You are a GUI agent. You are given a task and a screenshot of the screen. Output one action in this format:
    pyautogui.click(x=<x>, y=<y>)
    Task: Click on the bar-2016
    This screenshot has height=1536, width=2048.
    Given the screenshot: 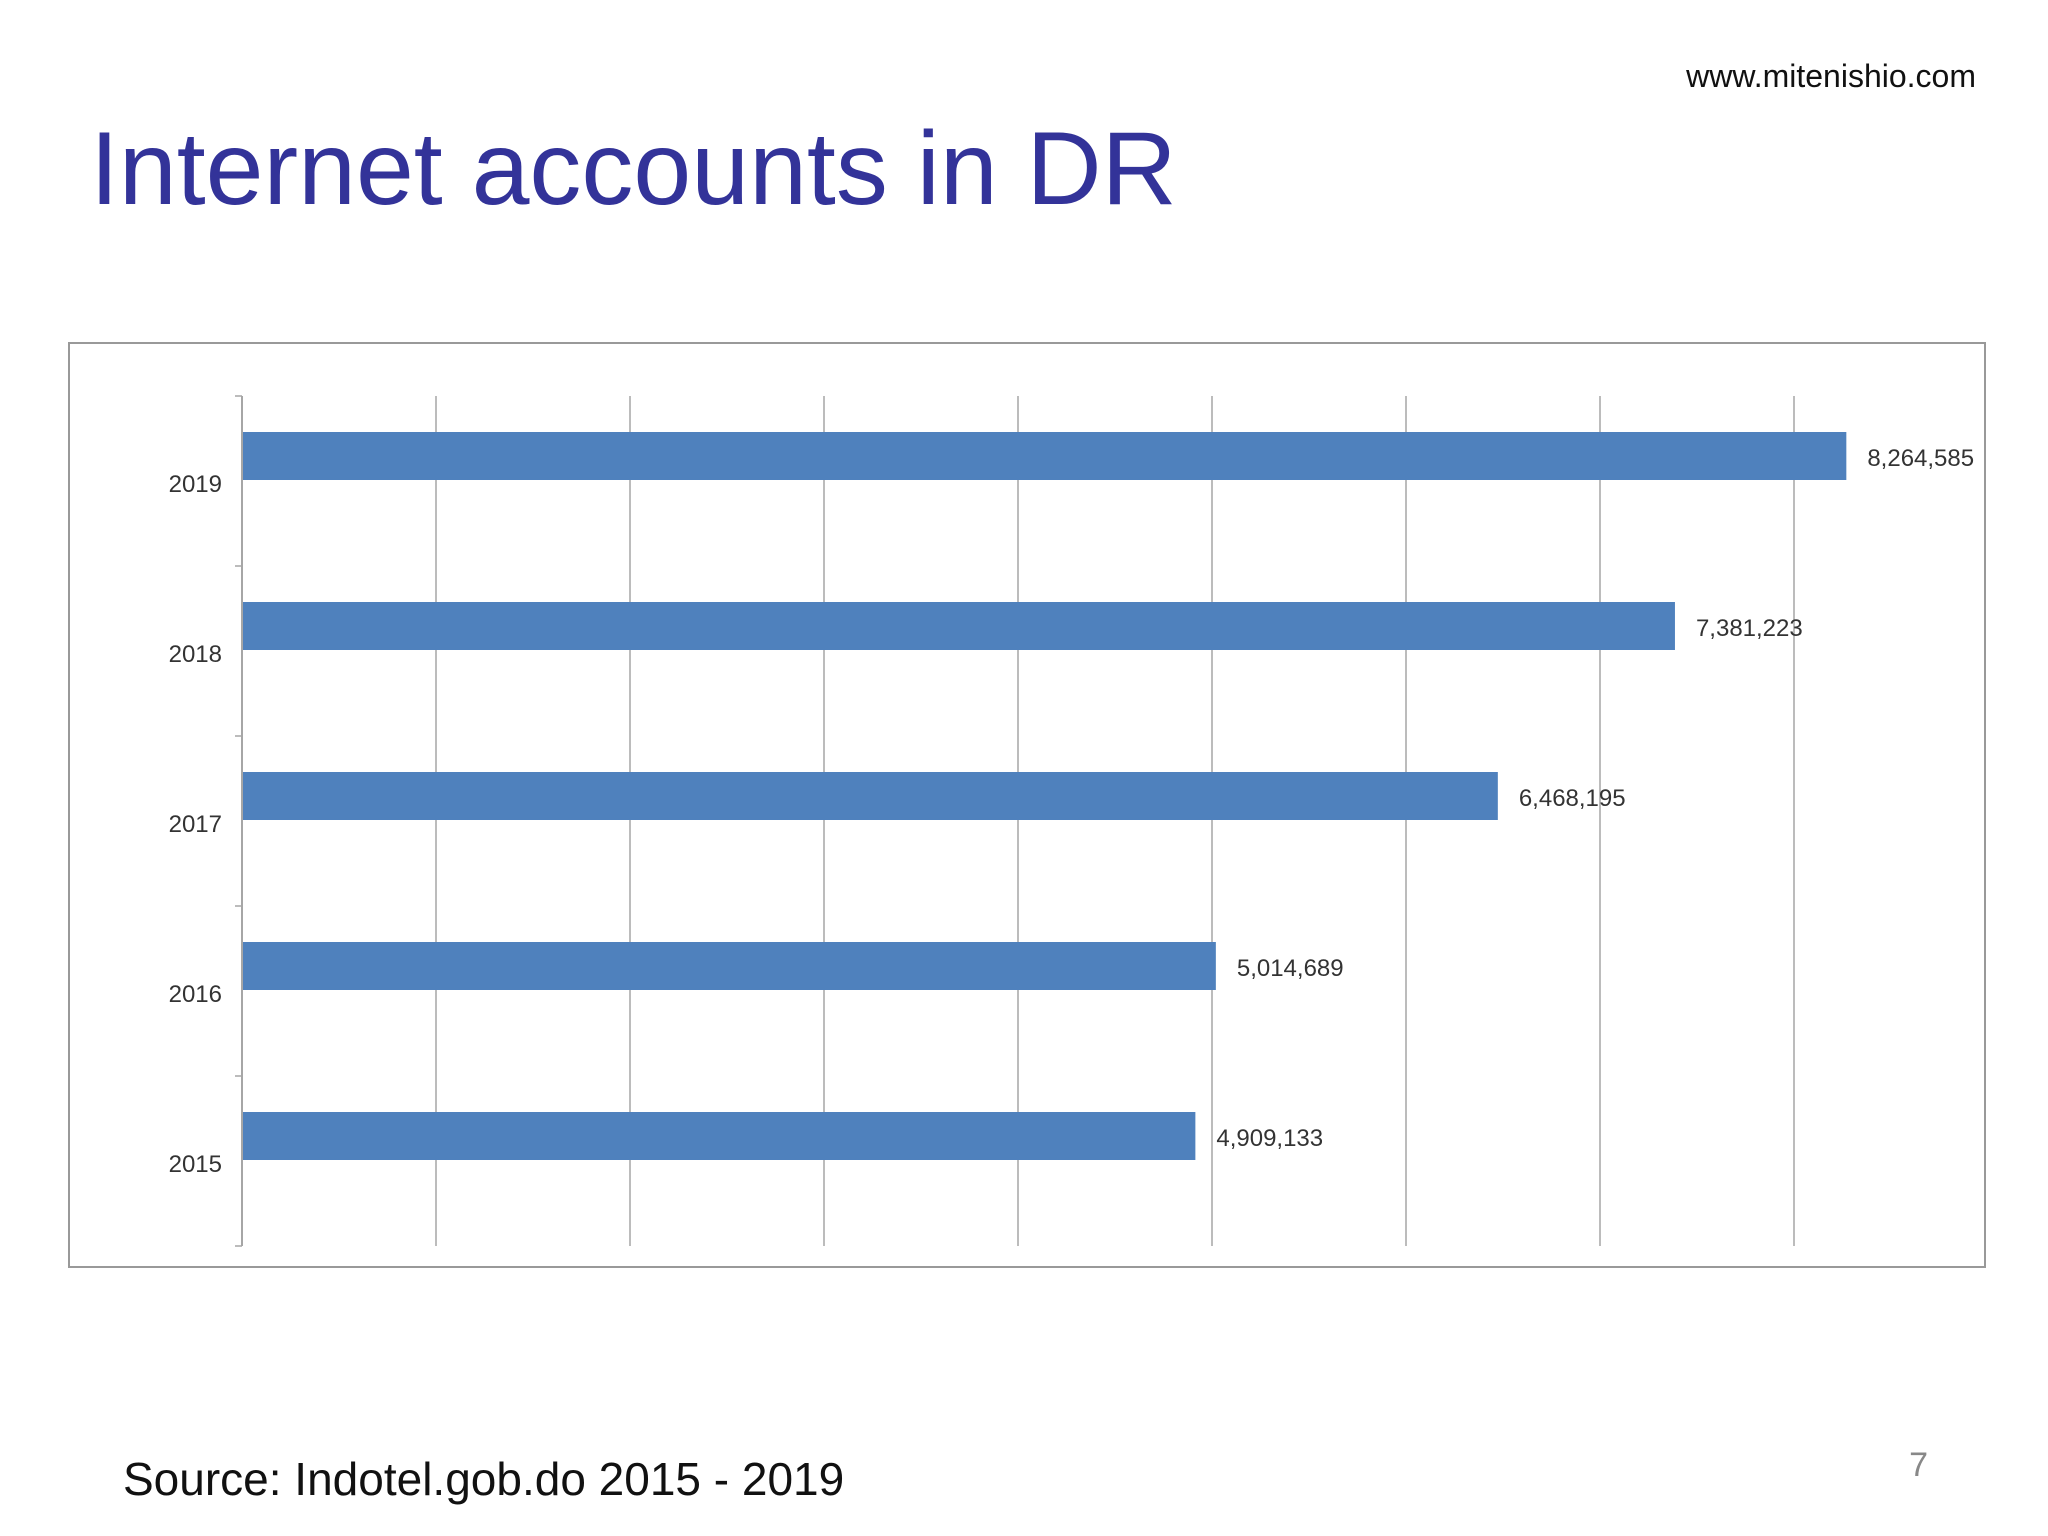 What is the action you would take?
    pyautogui.click(x=729, y=966)
    